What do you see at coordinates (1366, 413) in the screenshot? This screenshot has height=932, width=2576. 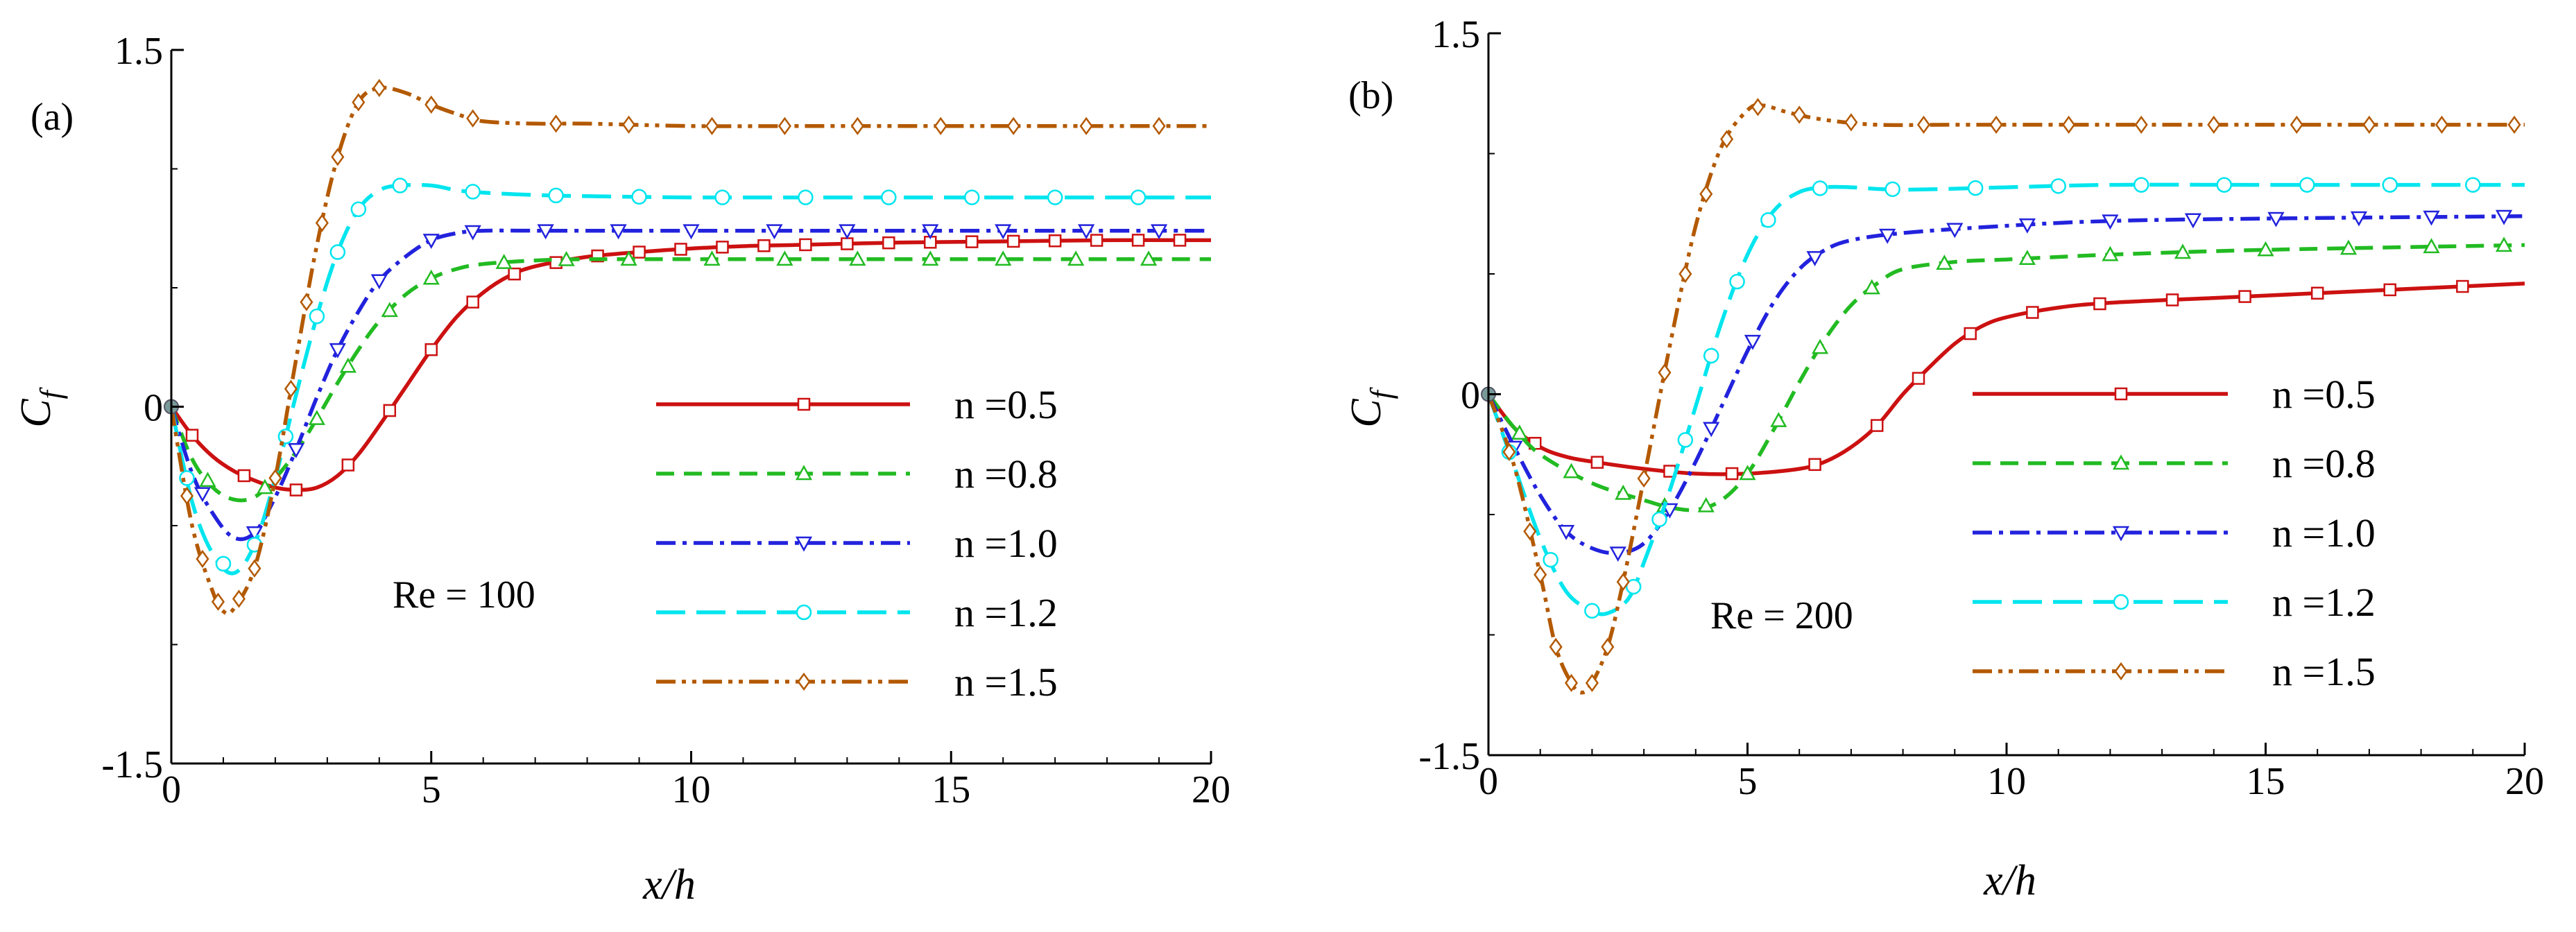 I see `y-axis-title-main-b: C` at bounding box center [1366, 413].